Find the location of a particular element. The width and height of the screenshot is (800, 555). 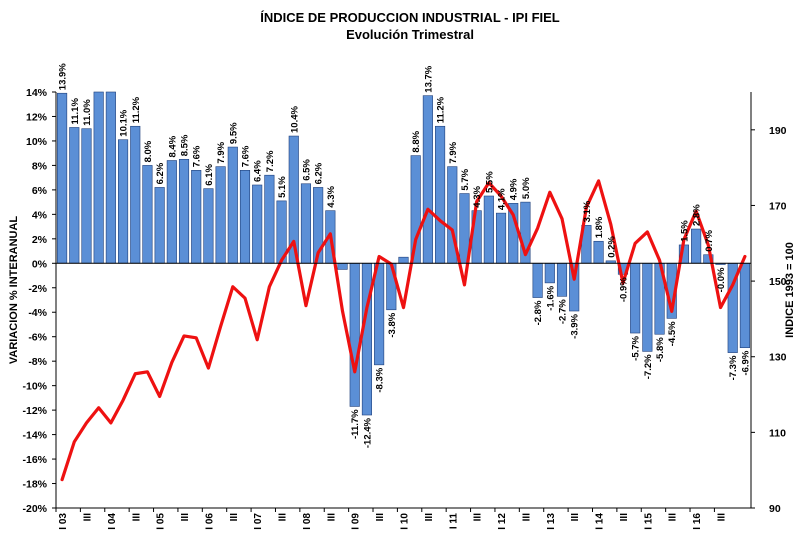

bar-data-label: 13.9% is located at coordinates (63, 76).